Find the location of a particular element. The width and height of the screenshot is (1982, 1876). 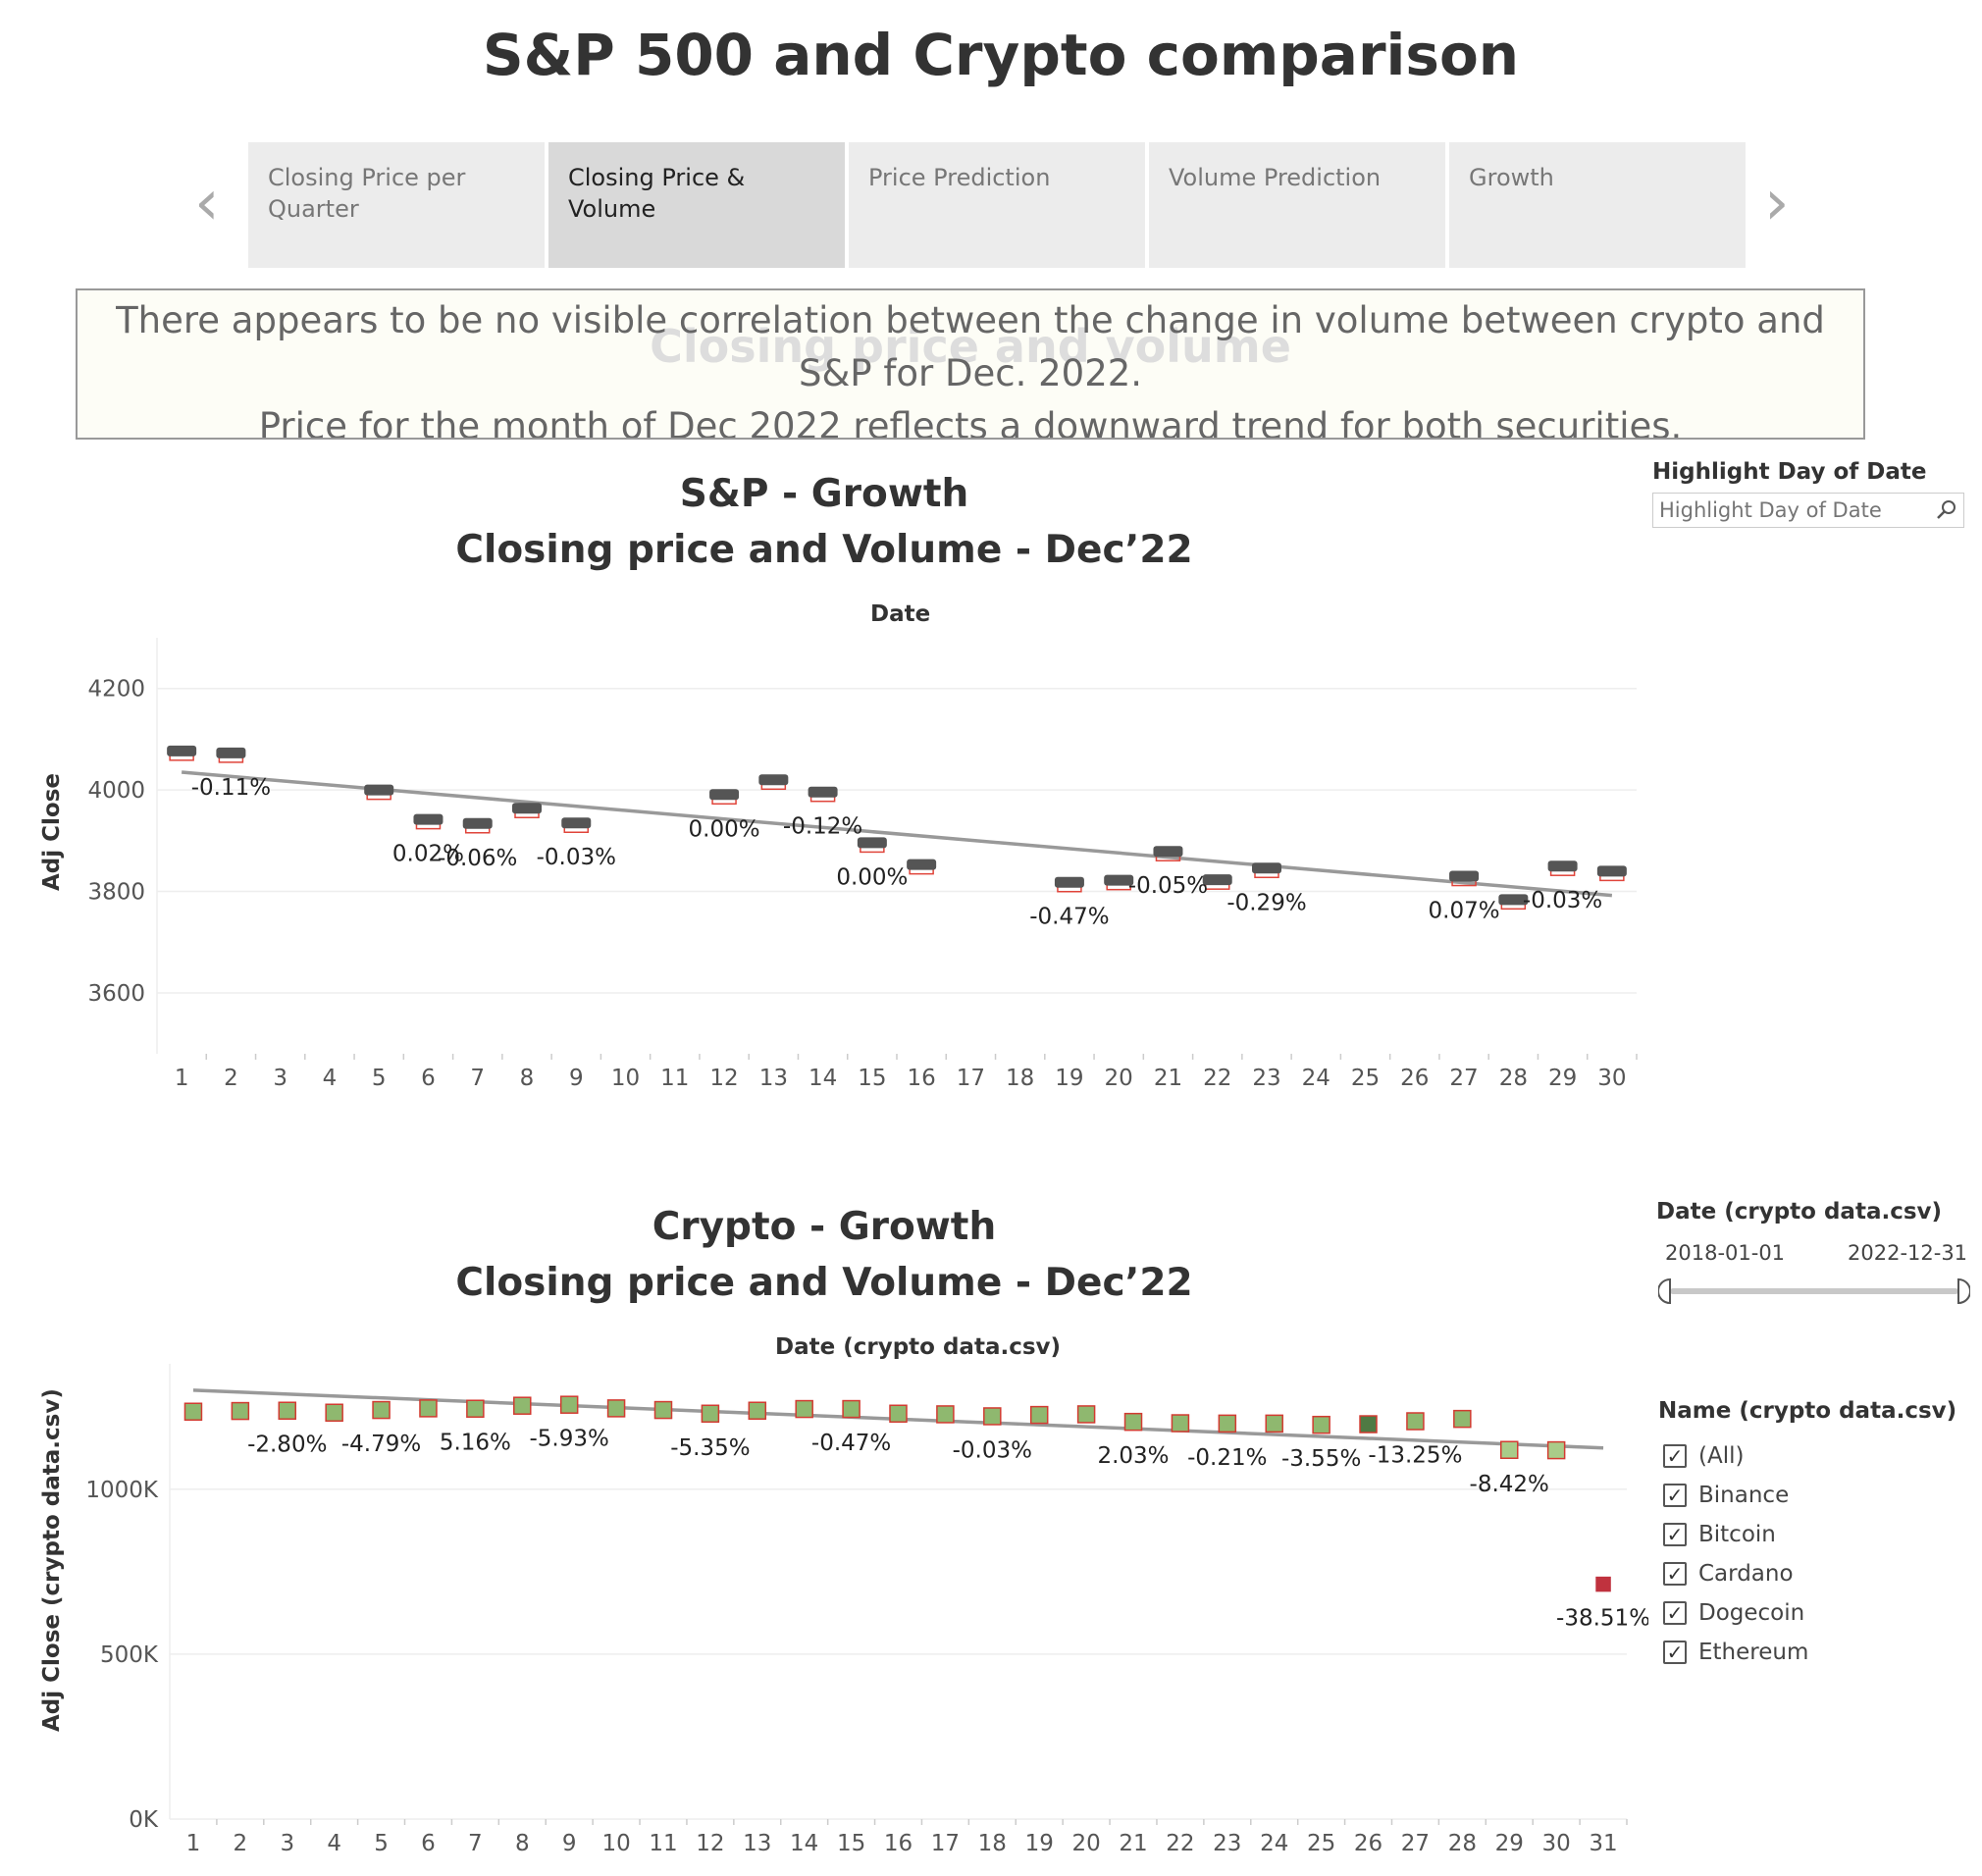

previous-story-arrow-icon: ‹ is located at coordinates (207, 203).